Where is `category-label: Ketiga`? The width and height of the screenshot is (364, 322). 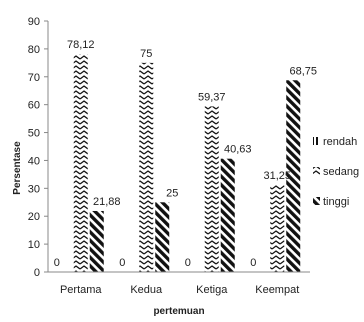 category-label: Ketiga is located at coordinates (212, 290).